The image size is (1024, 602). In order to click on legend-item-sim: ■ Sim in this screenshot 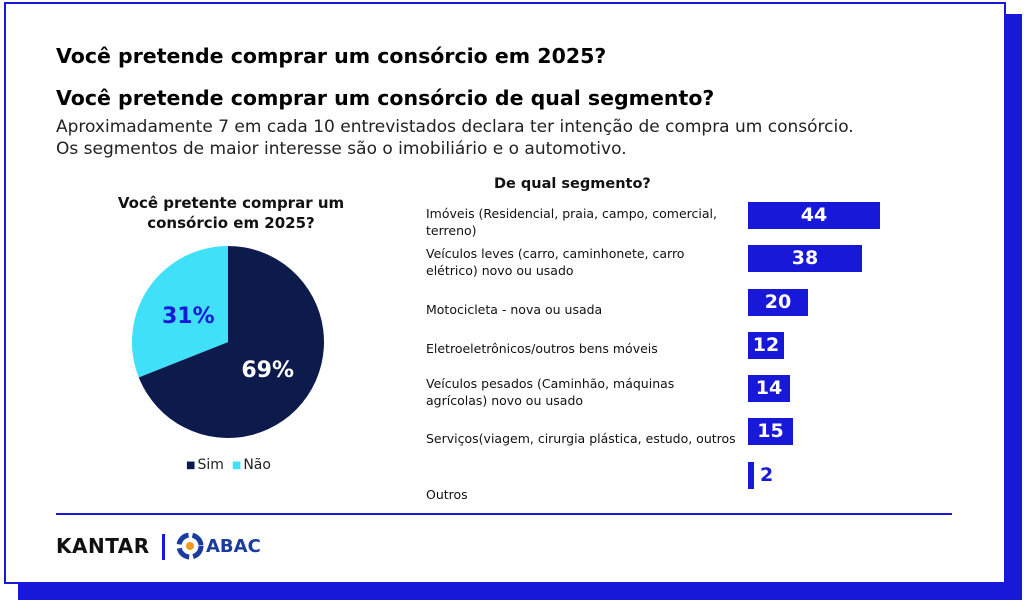, I will do `click(205, 465)`.